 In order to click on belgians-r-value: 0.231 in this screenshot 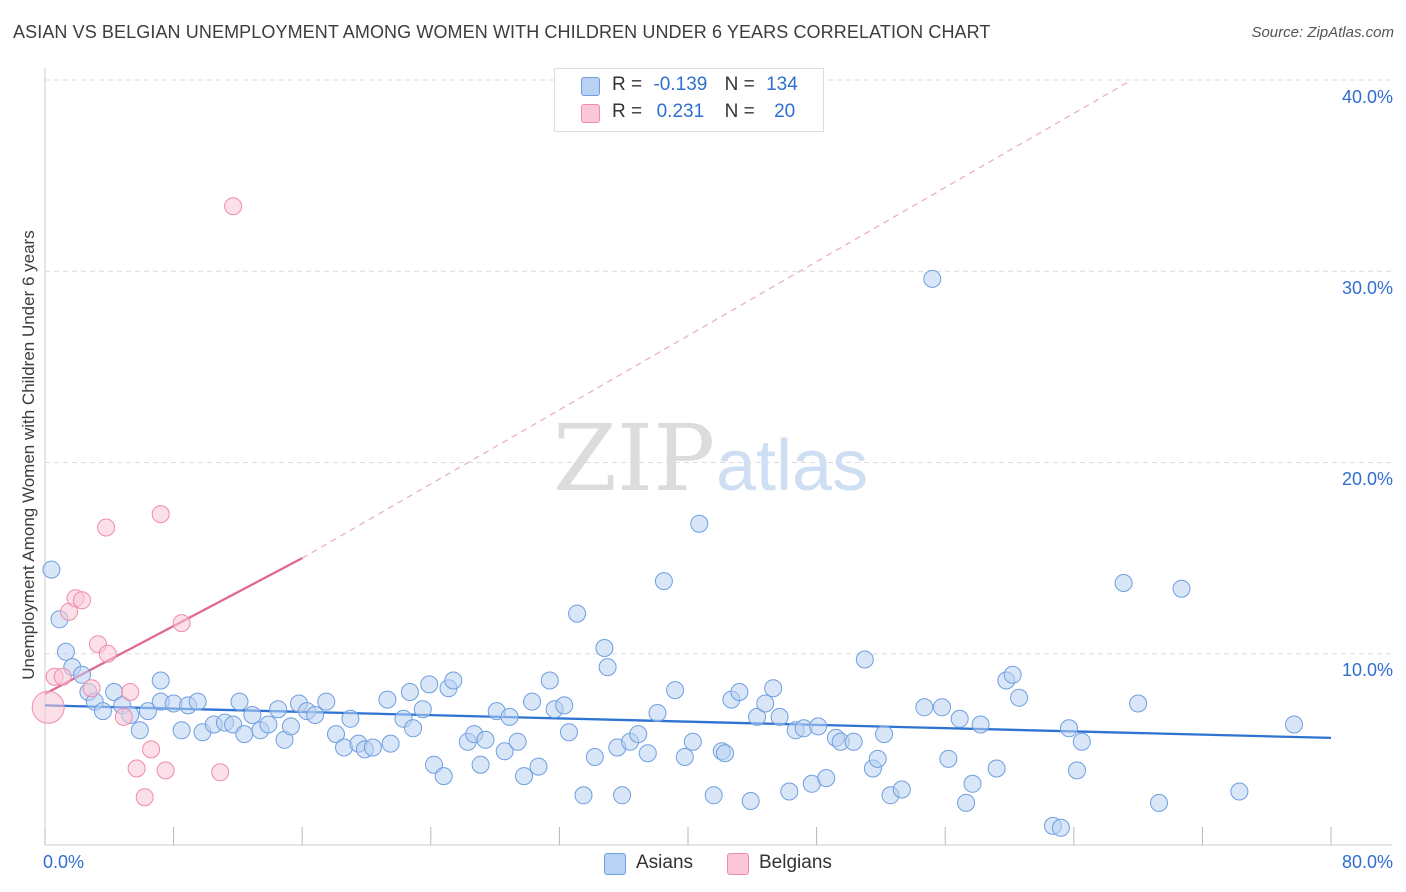, I will do `click(680, 111)`.